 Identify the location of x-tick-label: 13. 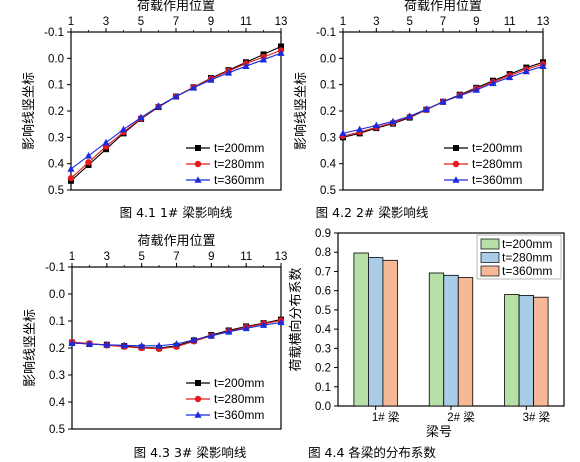
(281, 22).